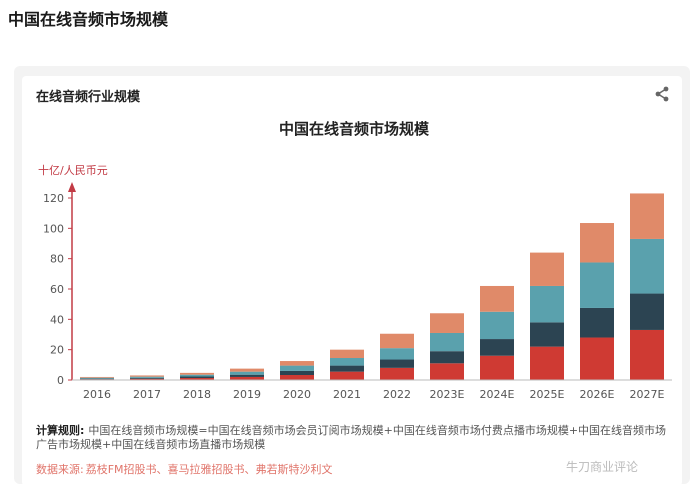 The width and height of the screenshot is (700, 486). What do you see at coordinates (60, 469) in the screenshot?
I see `source-label: 数据来源:` at bounding box center [60, 469].